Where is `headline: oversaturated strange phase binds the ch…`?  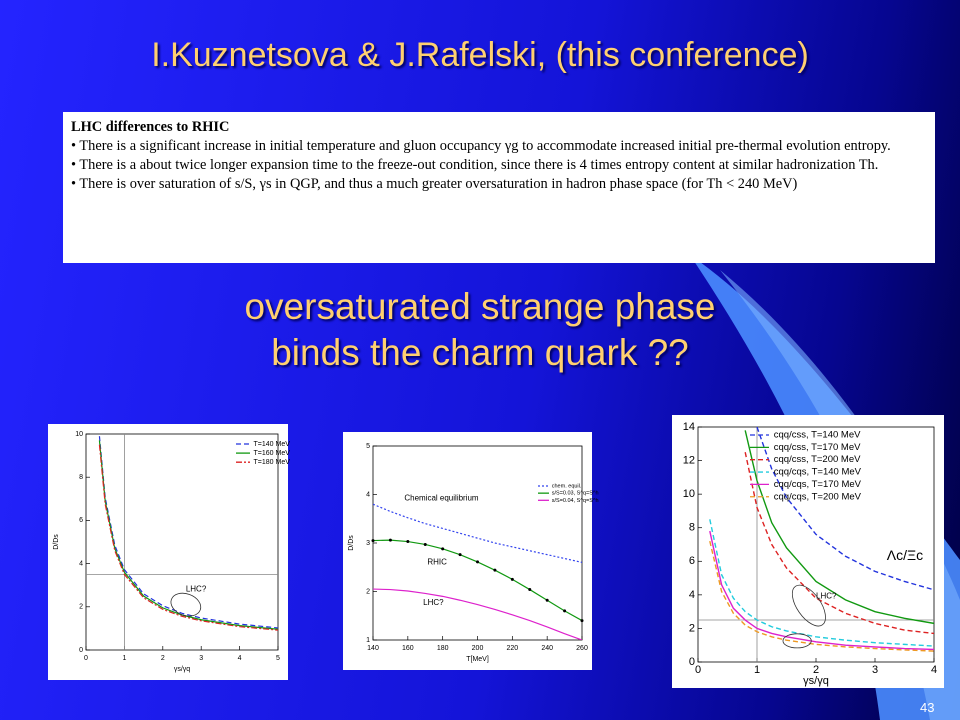 headline: oversaturated strange phase binds the ch… is located at coordinates (480, 329).